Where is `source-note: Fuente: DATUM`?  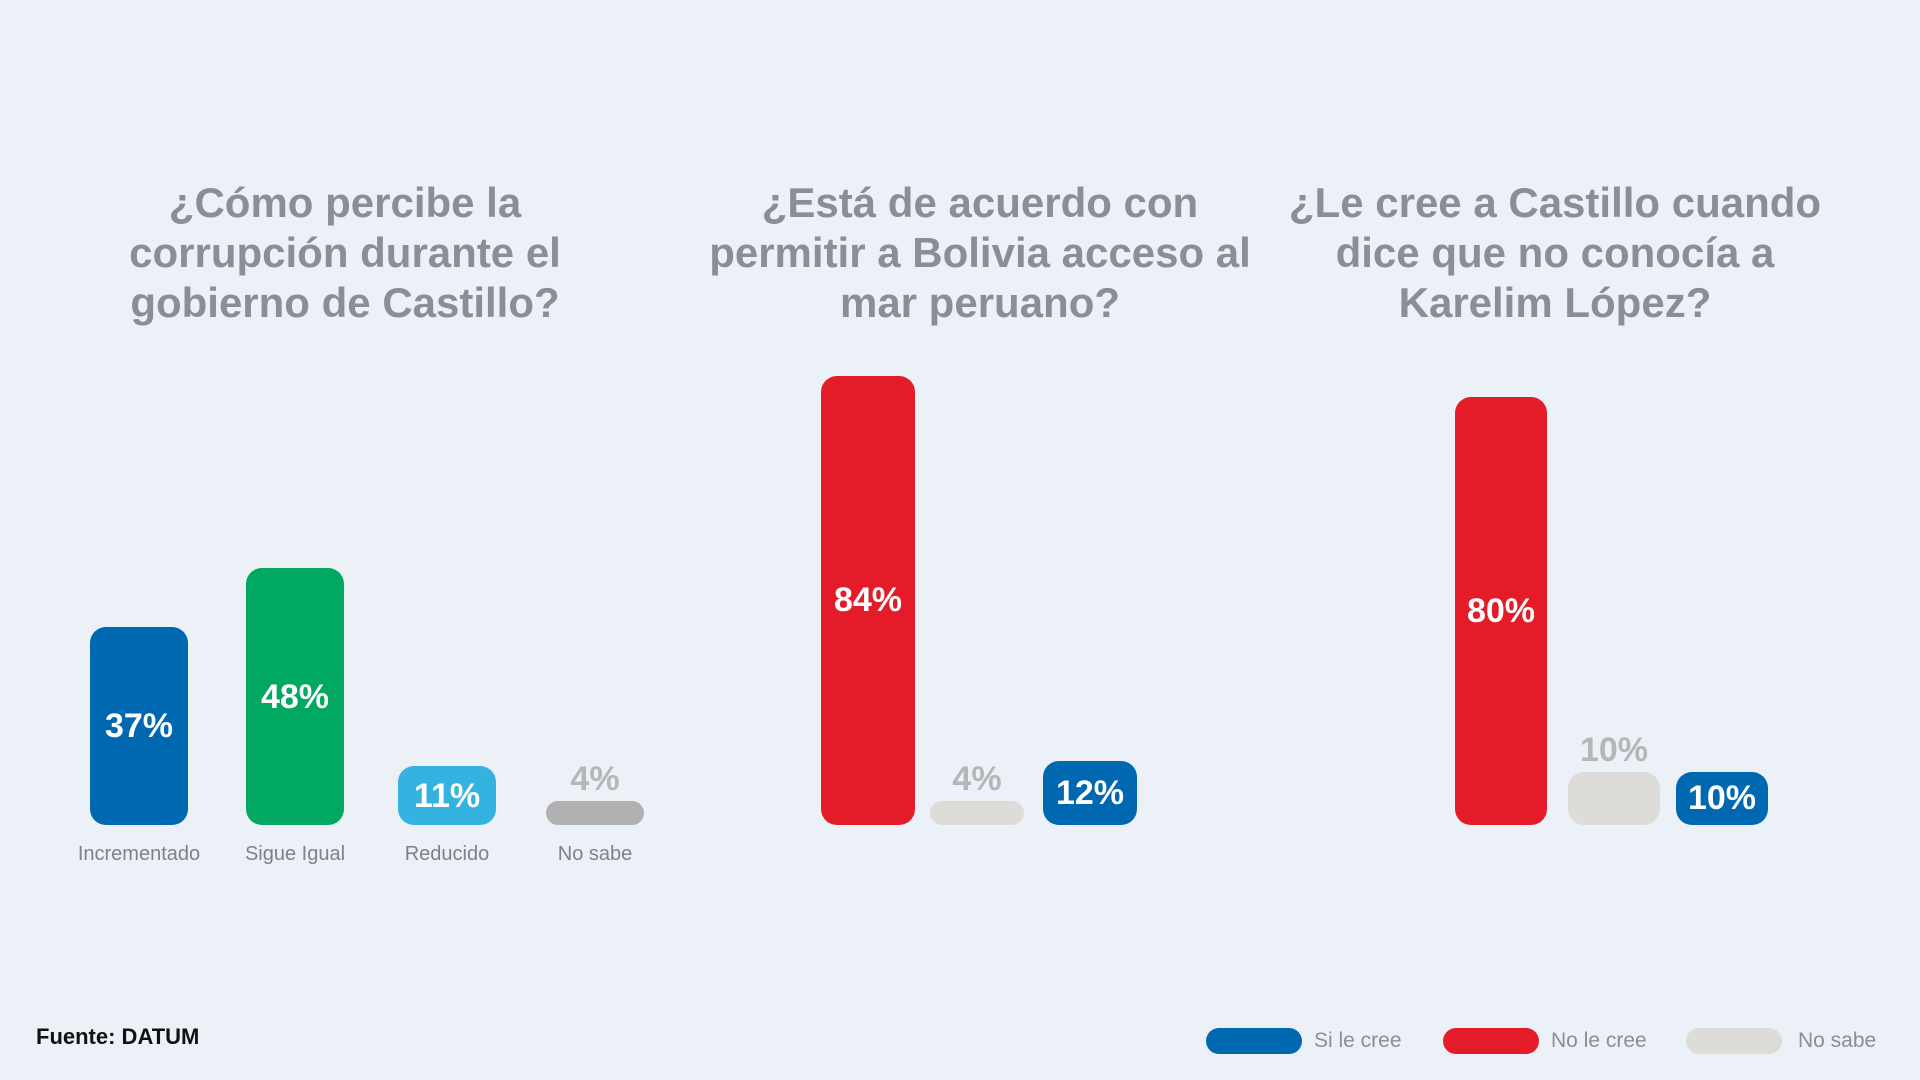 source-note: Fuente: DATUM is located at coordinates (118, 1036).